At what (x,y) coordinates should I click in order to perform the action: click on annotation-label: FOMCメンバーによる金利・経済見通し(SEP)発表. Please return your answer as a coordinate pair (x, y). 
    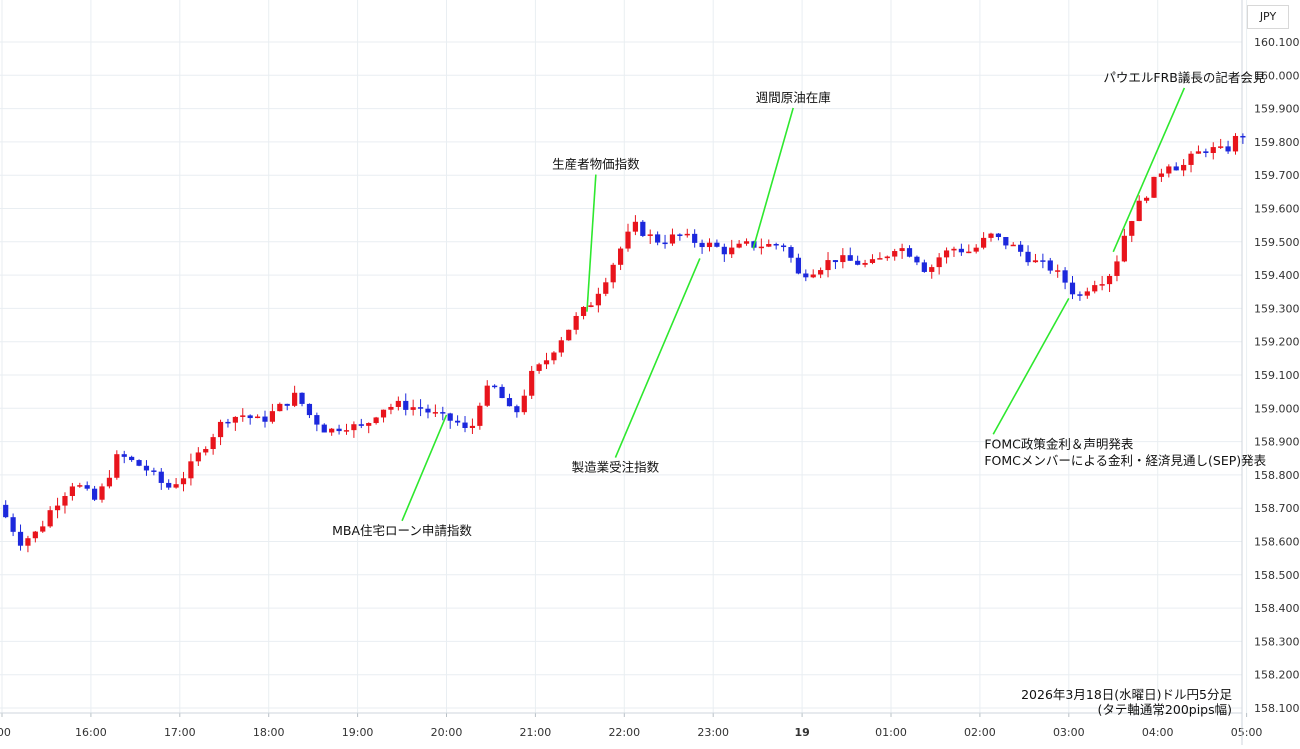
    Looking at the image, I should click on (1125, 460).